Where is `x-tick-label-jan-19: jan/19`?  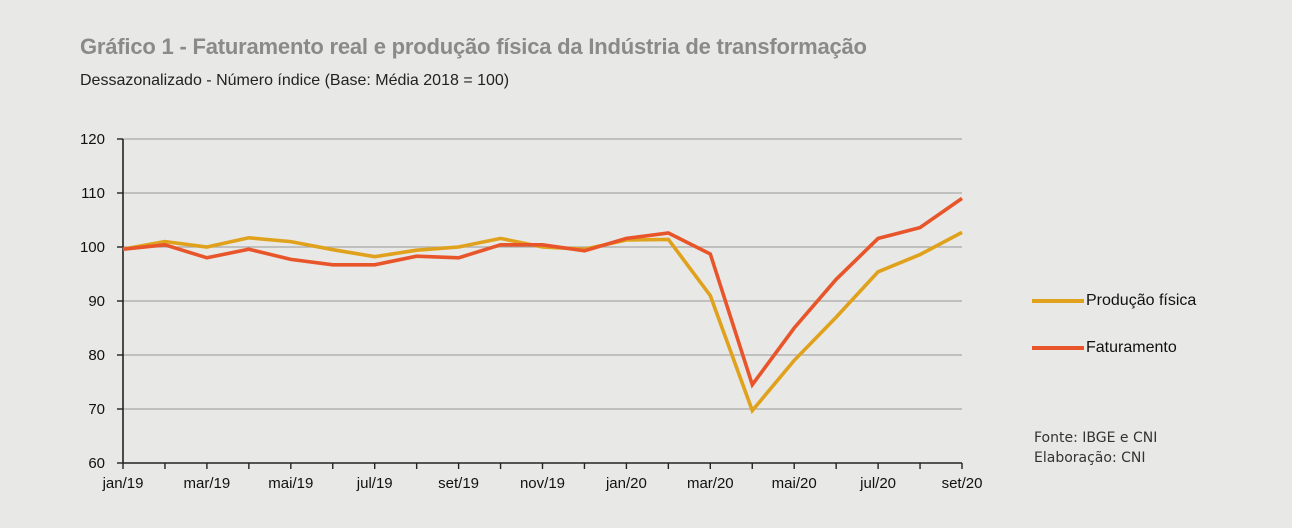 x-tick-label-jan-19: jan/19 is located at coordinates (123, 483).